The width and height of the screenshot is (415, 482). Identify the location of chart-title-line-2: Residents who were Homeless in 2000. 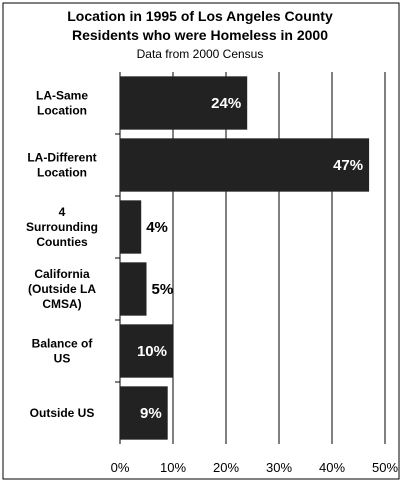
(200, 35).